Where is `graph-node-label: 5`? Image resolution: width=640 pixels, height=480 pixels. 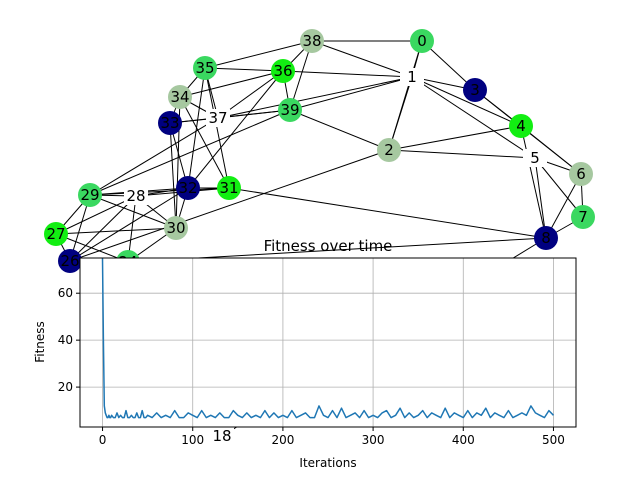 graph-node-label: 5 is located at coordinates (535, 158).